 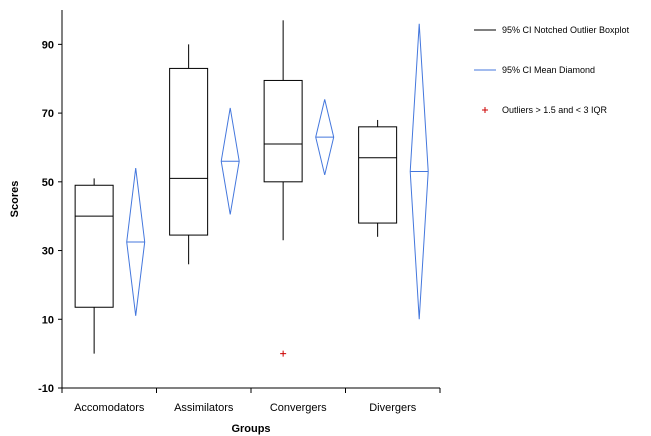 I want to click on y-tick-label: -10, so click(x=46, y=389).